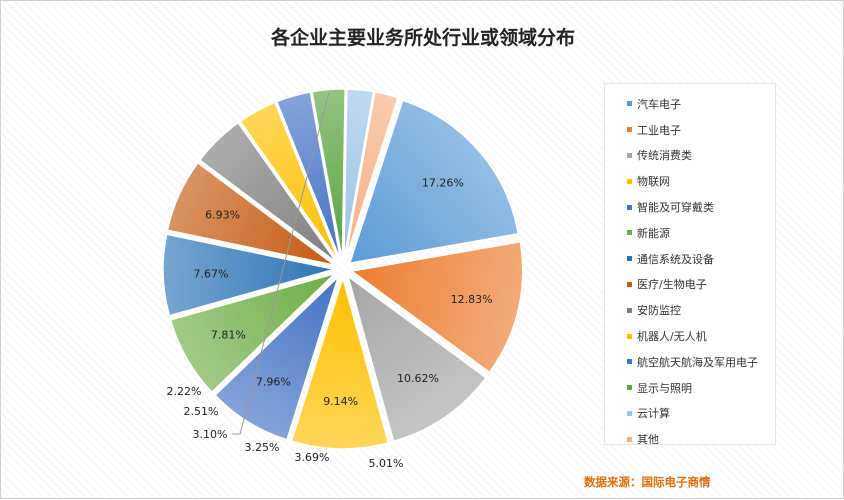 The image size is (844, 500). Describe the element at coordinates (312, 457) in the screenshot. I see `data-label: 3.69%` at that location.